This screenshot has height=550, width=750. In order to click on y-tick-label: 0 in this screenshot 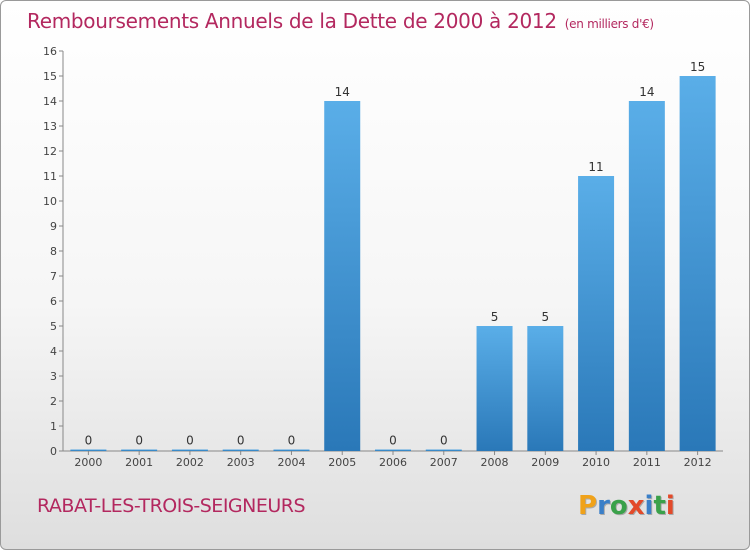, I will do `click(53, 451)`.